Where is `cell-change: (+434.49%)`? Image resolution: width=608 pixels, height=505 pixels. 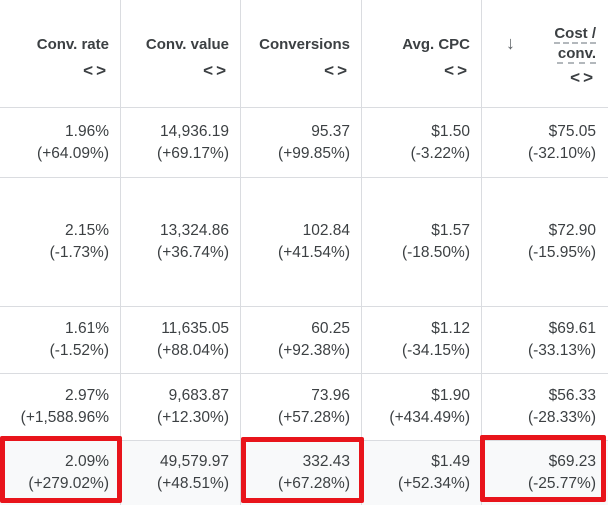 cell-change: (+434.49%) is located at coordinates (429, 417).